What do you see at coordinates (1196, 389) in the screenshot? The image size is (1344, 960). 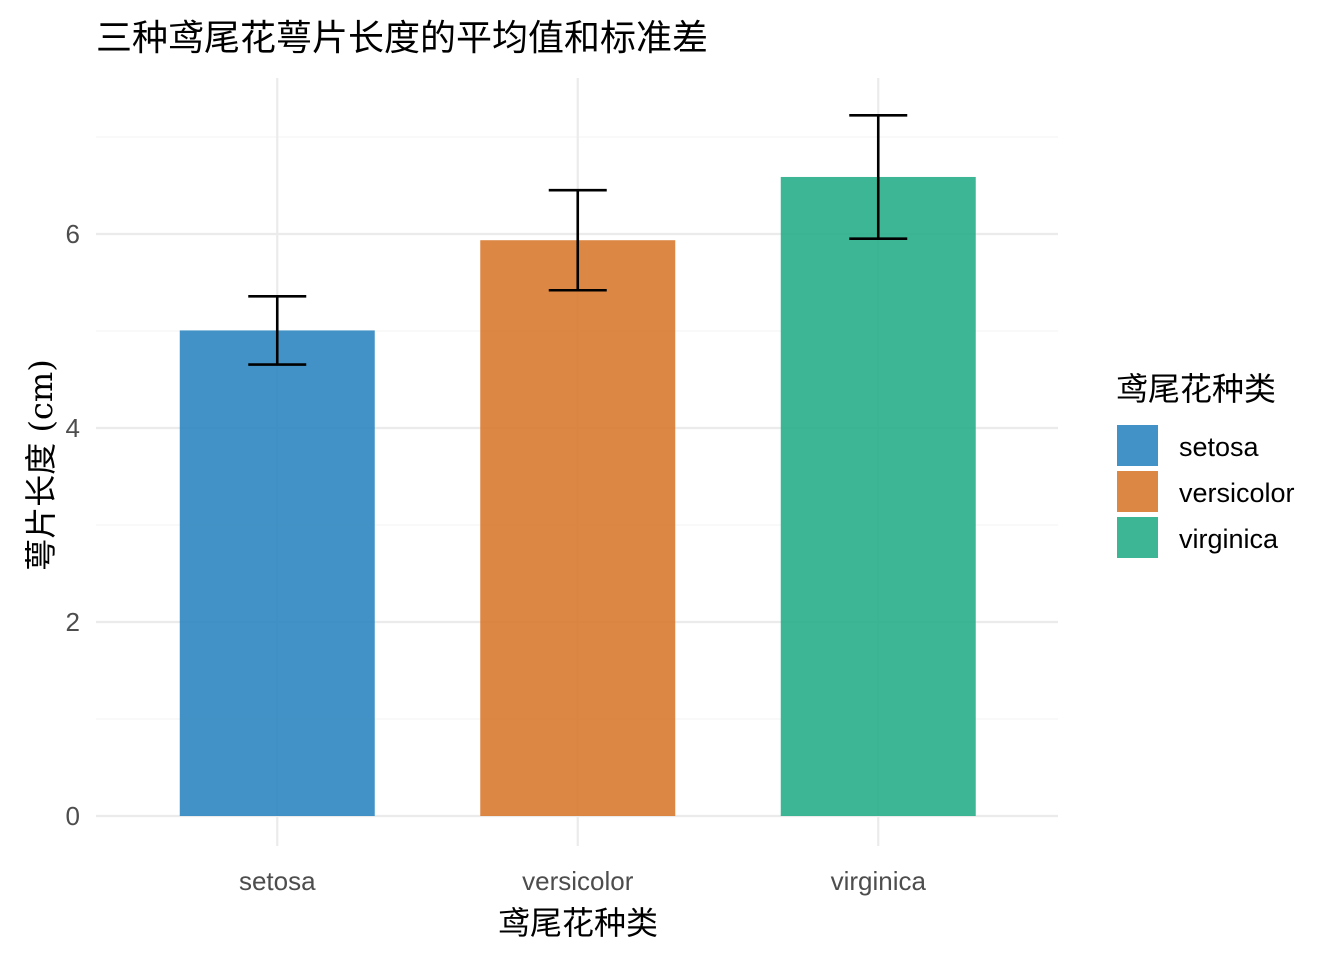 I see `legend-title: 鸢尾花种类` at bounding box center [1196, 389].